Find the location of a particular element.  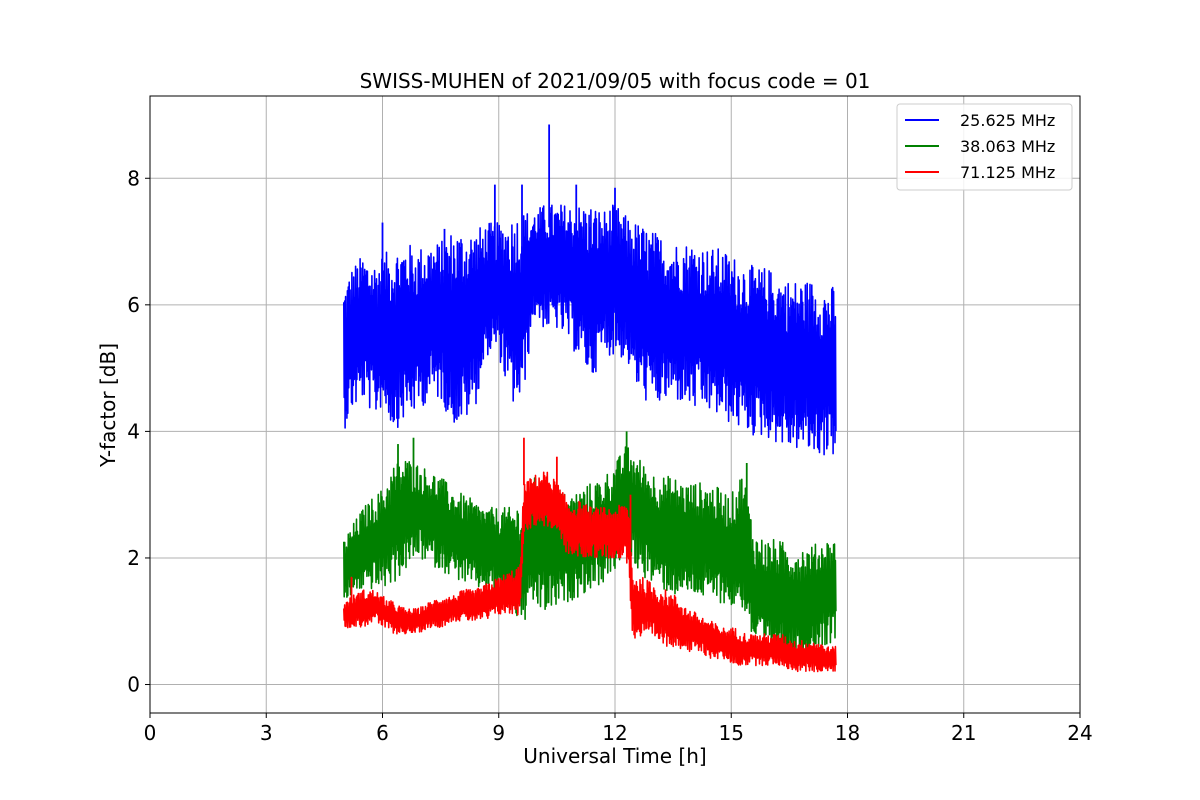

x-tick-label: 6 is located at coordinates (382, 733).